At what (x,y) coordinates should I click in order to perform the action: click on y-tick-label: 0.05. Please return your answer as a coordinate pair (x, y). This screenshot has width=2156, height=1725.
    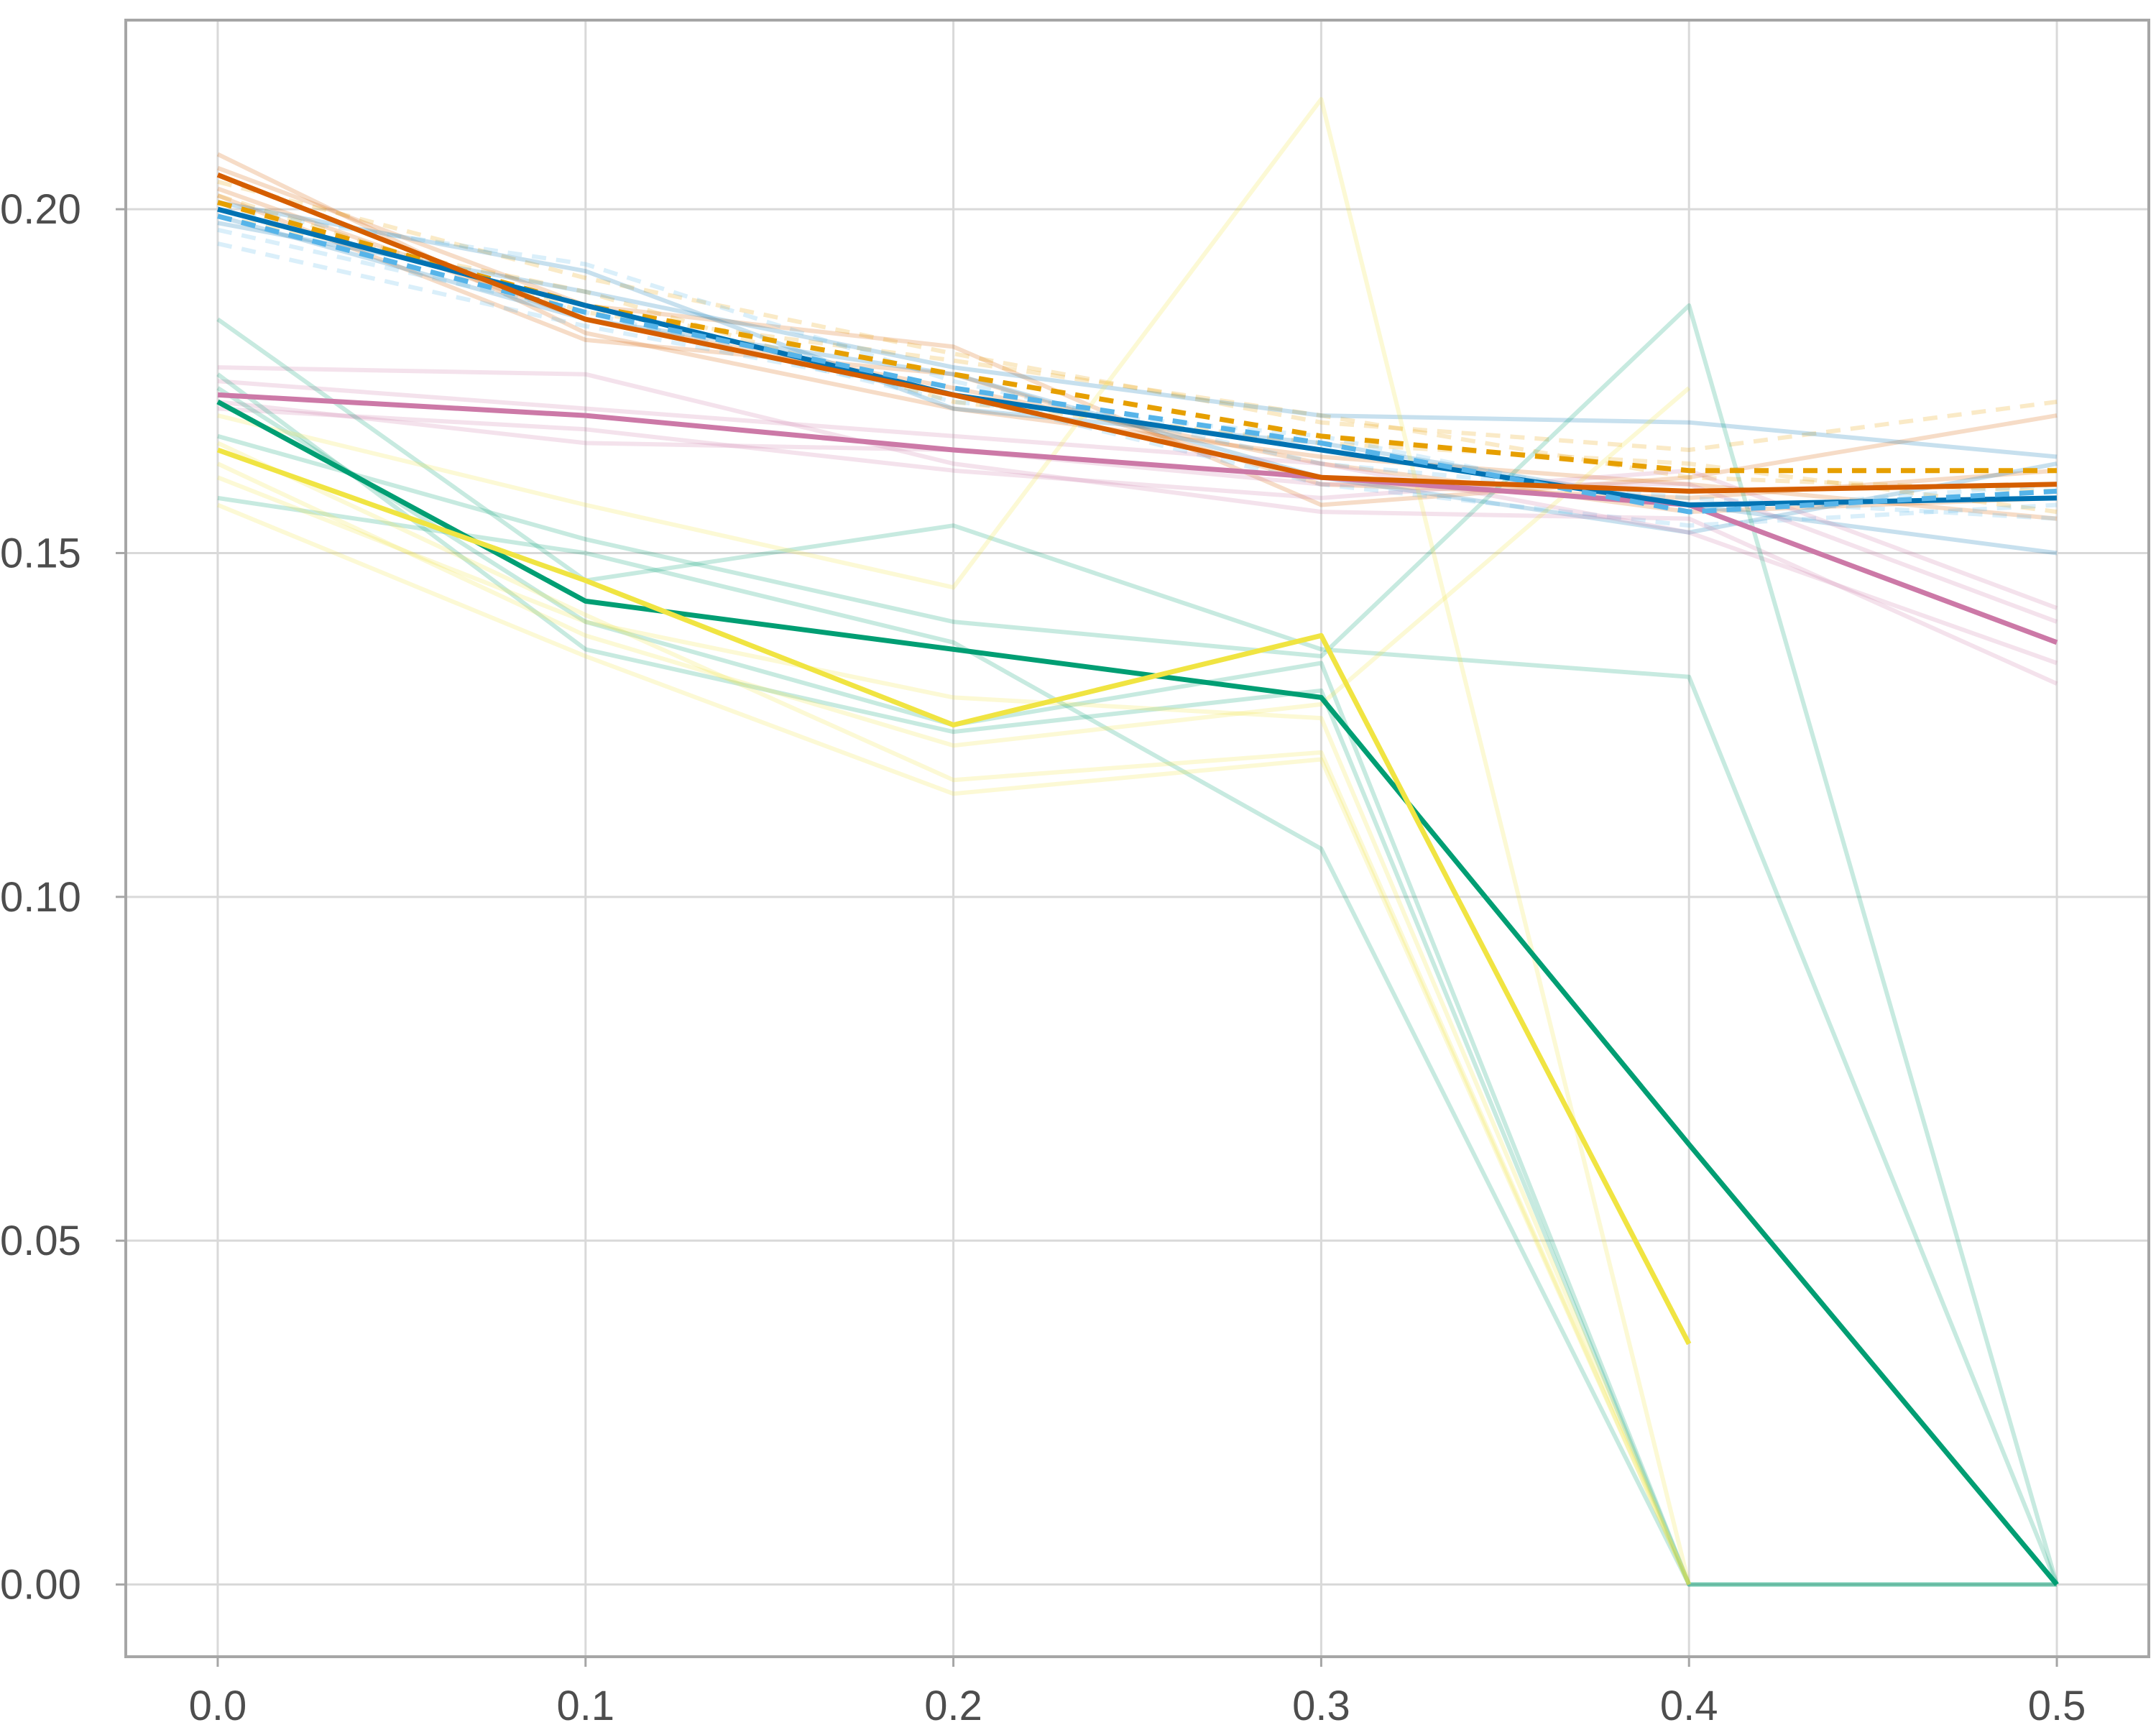
    Looking at the image, I should click on (40, 1241).